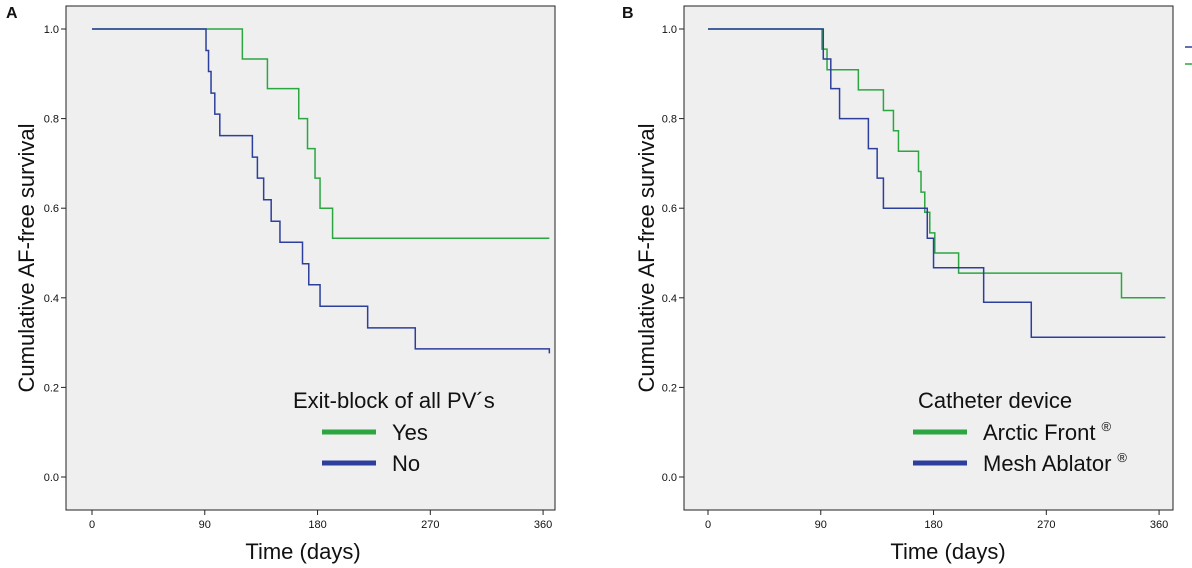 This screenshot has height=568, width=1192. What do you see at coordinates (995, 400) in the screenshot?
I see `legend-title: Catheter device` at bounding box center [995, 400].